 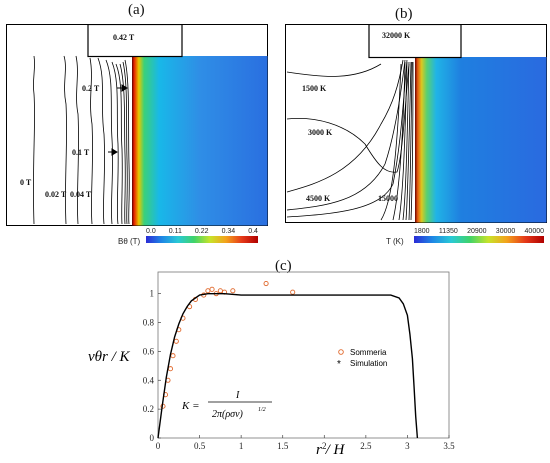 I want to click on contour-label-a-5: 0.02 T, so click(x=56, y=194).